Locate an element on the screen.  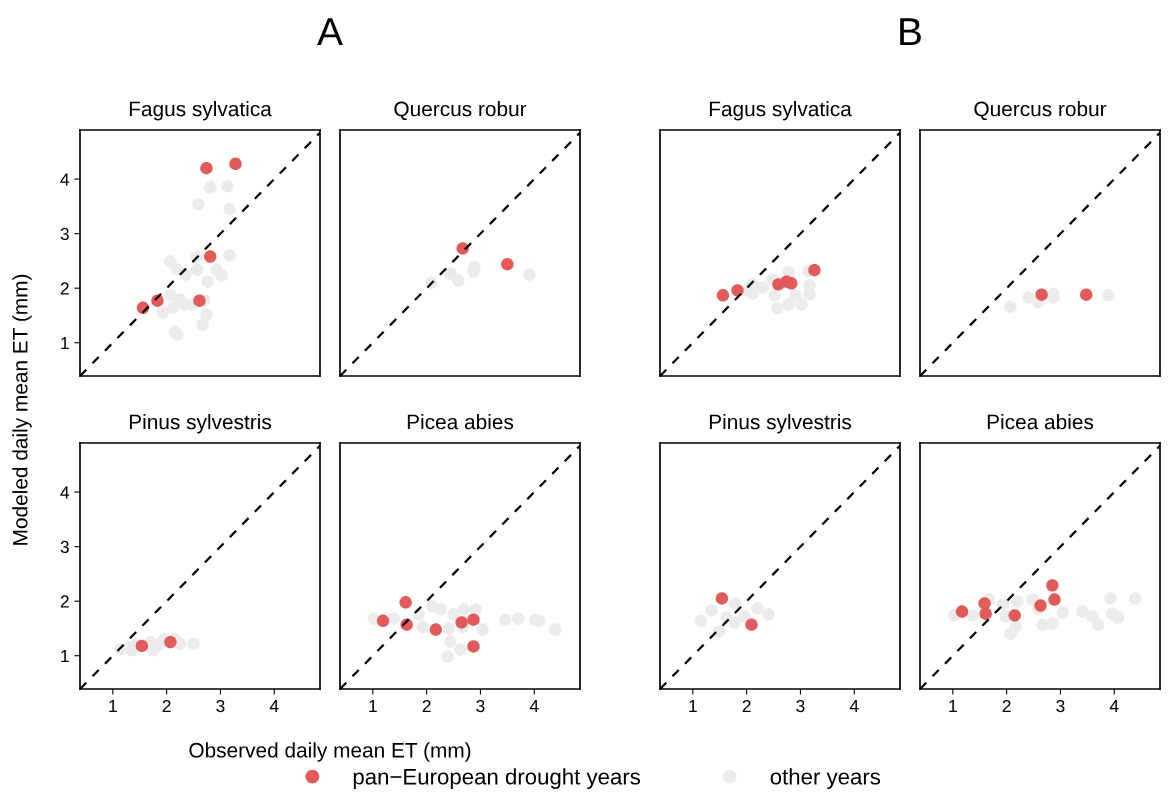
text: B is located at coordinates (910, 32).